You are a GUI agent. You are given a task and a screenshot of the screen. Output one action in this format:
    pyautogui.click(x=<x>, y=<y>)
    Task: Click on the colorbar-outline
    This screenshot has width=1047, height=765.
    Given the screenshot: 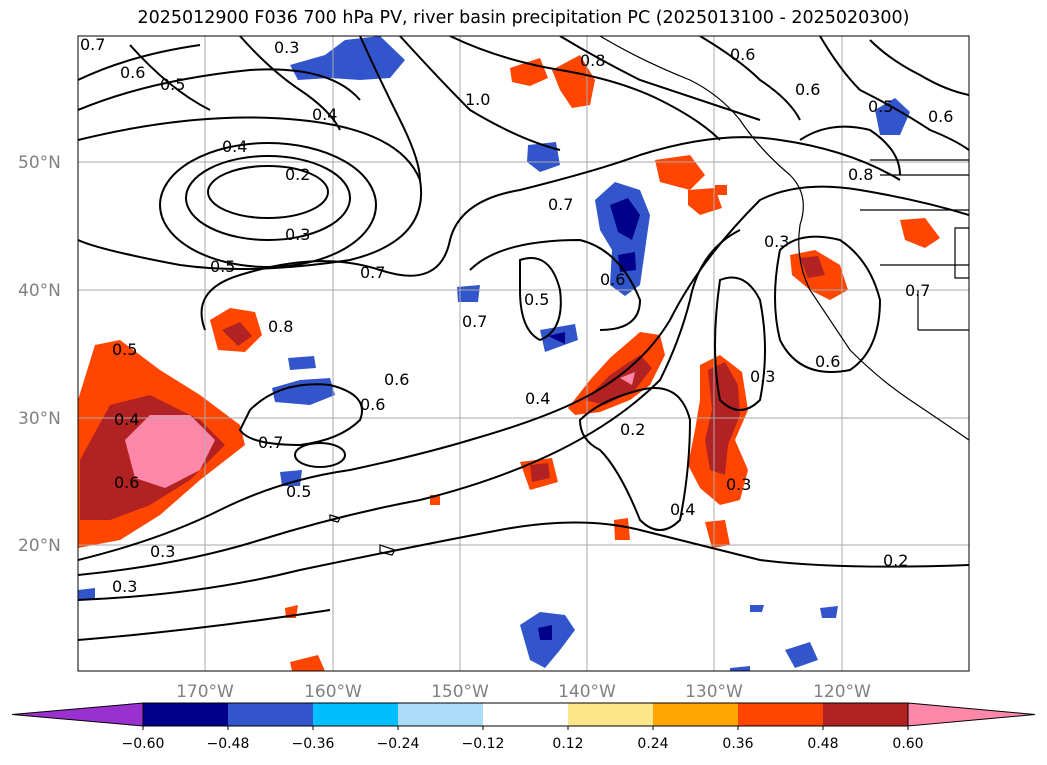 What is the action you would take?
    pyautogui.click(x=525, y=714)
    